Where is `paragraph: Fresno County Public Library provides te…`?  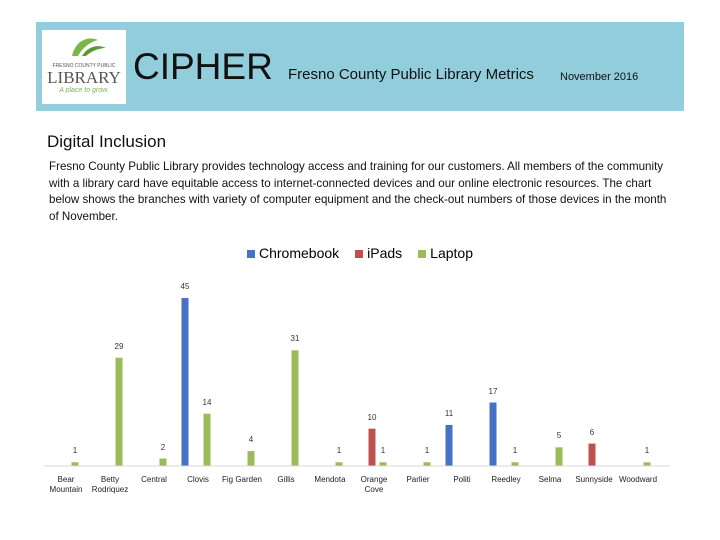
paragraph: Fresno County Public Library provides te… is located at coordinates (358, 191).